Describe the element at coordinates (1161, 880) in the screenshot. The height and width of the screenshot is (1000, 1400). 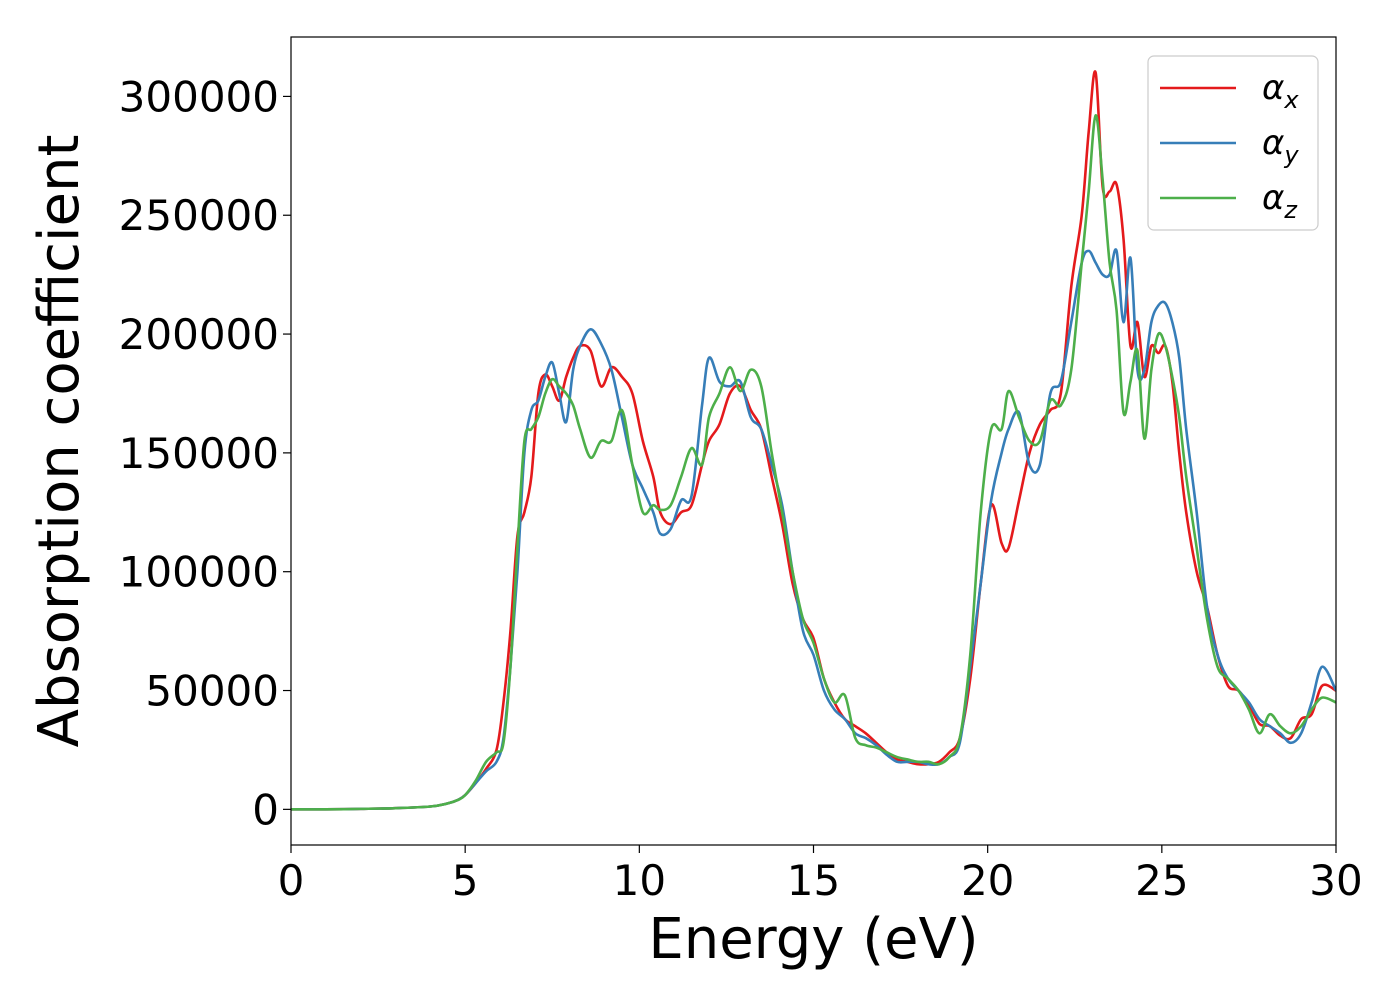
I see `x-tick-label: 25` at that location.